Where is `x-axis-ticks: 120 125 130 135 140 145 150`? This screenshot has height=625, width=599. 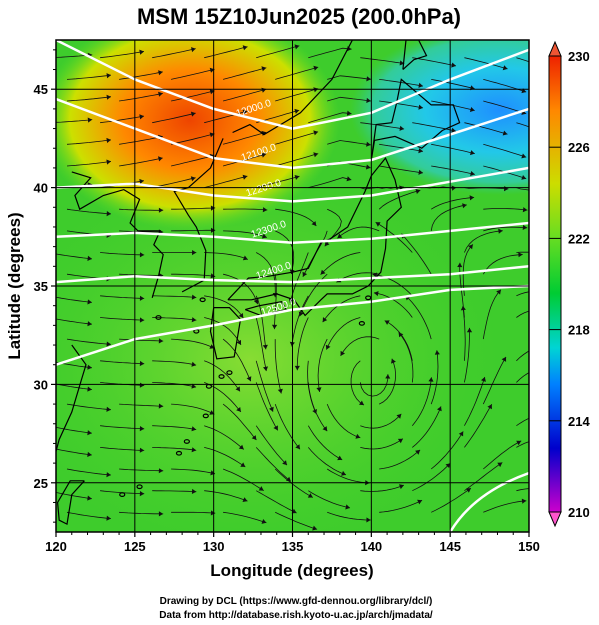 x-axis-ticks: 120 125 130 135 140 145 150 is located at coordinates (292, 543).